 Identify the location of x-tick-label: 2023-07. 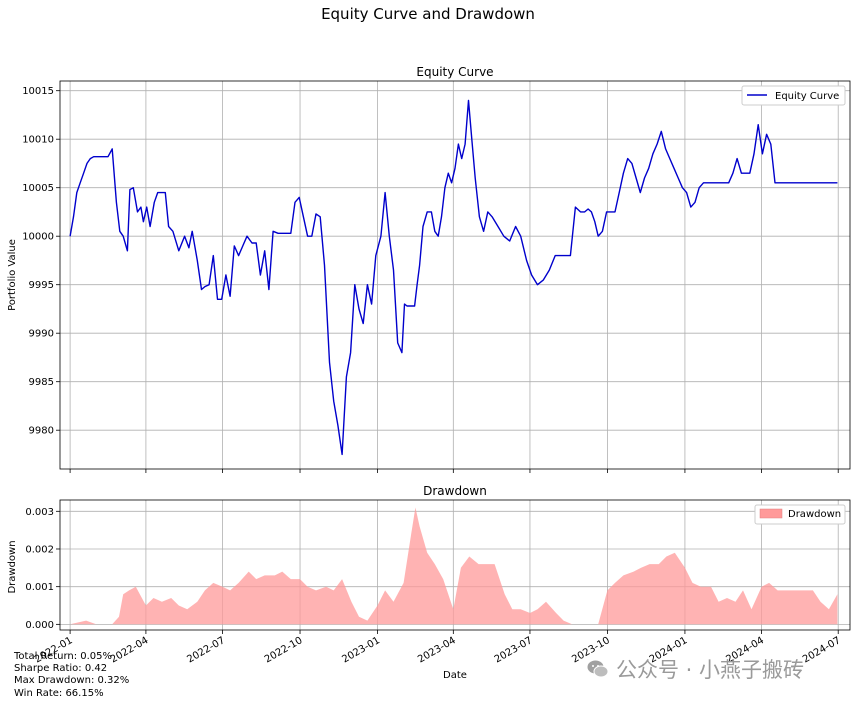
(514, 650).